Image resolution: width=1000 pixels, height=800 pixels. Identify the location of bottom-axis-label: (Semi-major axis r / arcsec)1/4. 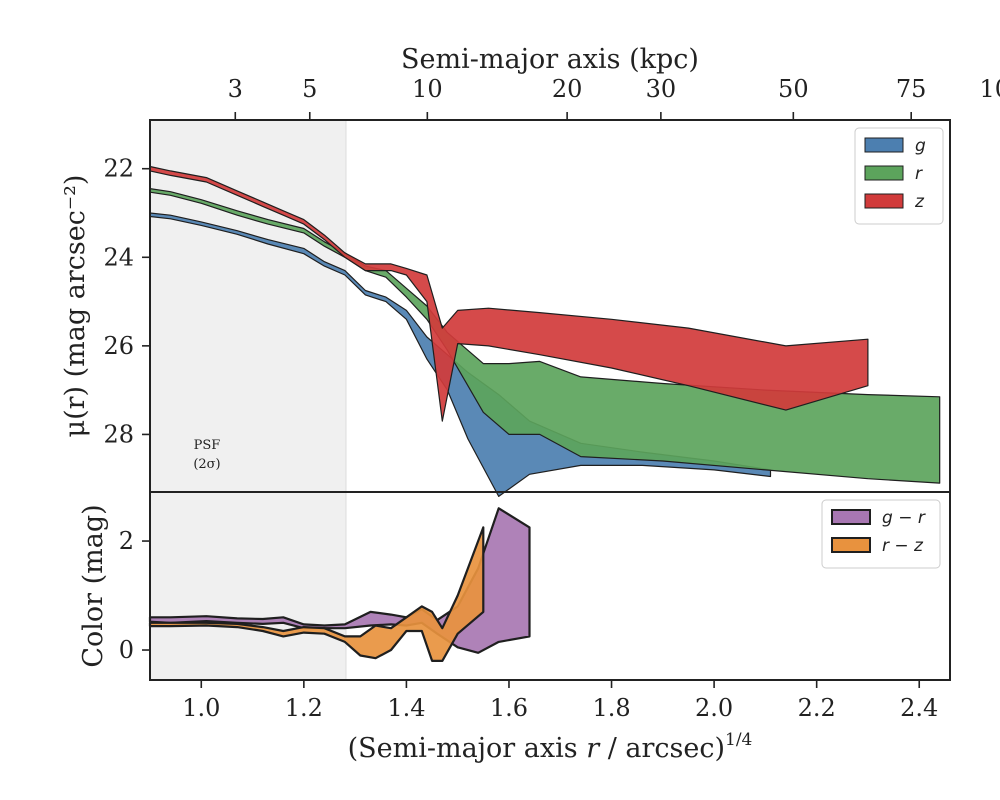
(550, 747).